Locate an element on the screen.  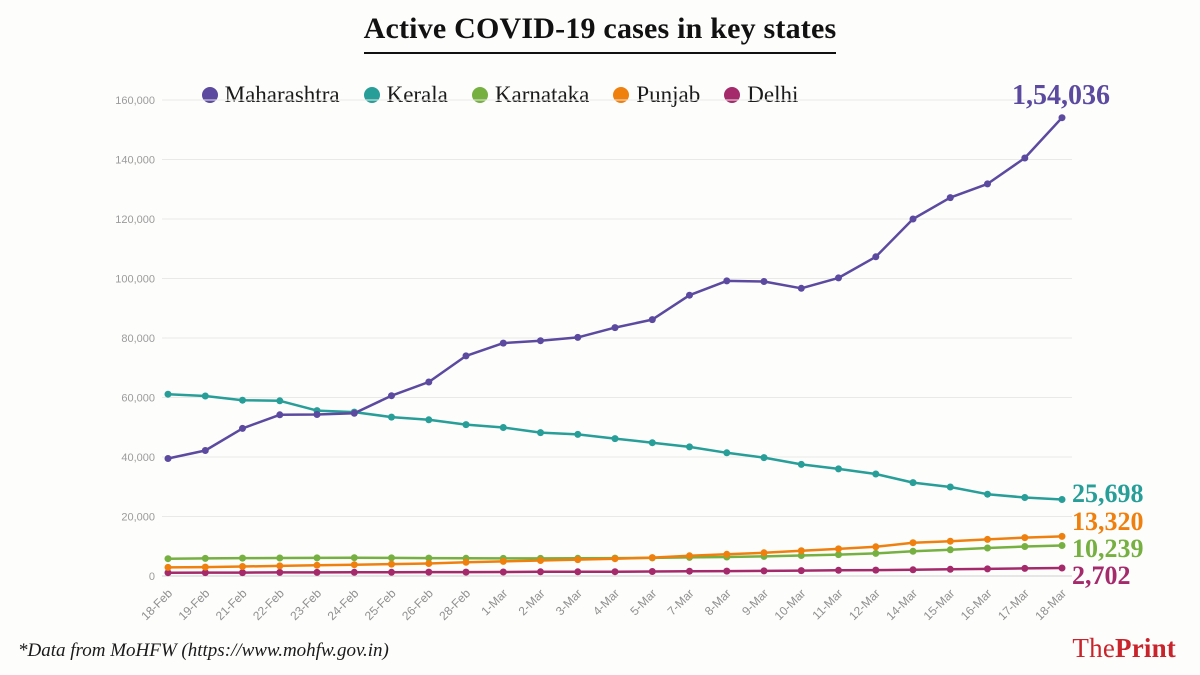
svg-text: 23-Feb is located at coordinates (305, 604).